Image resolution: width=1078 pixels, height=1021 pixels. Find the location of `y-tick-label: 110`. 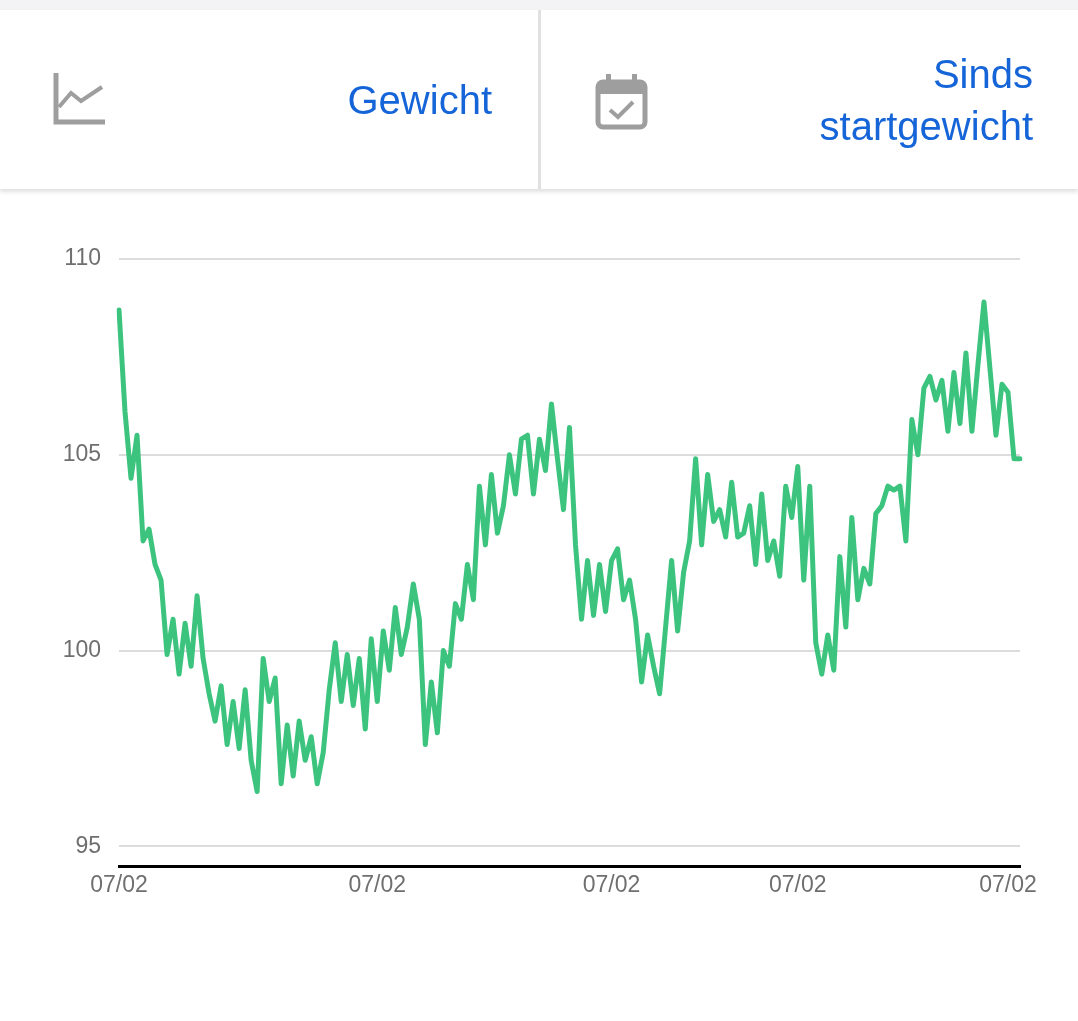

y-tick-label: 110 is located at coordinates (82, 257).